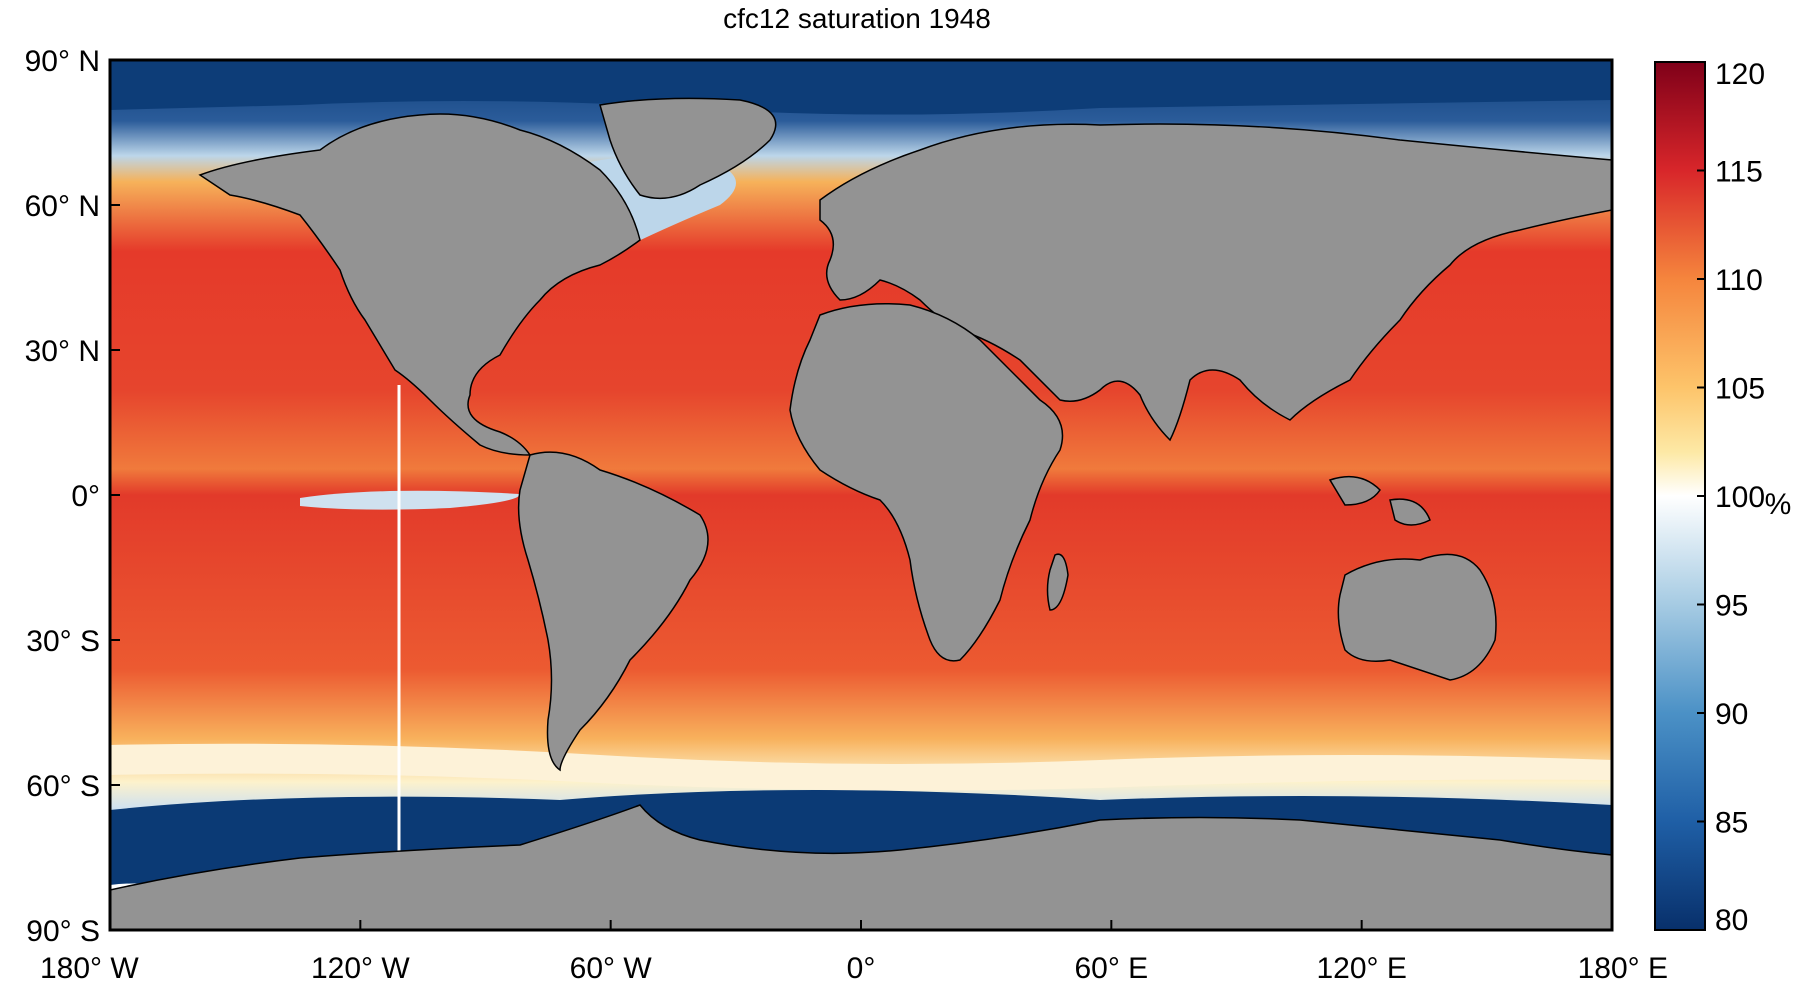 The width and height of the screenshot is (1808, 984). What do you see at coordinates (1057, 582) in the screenshot?
I see `madagascar` at bounding box center [1057, 582].